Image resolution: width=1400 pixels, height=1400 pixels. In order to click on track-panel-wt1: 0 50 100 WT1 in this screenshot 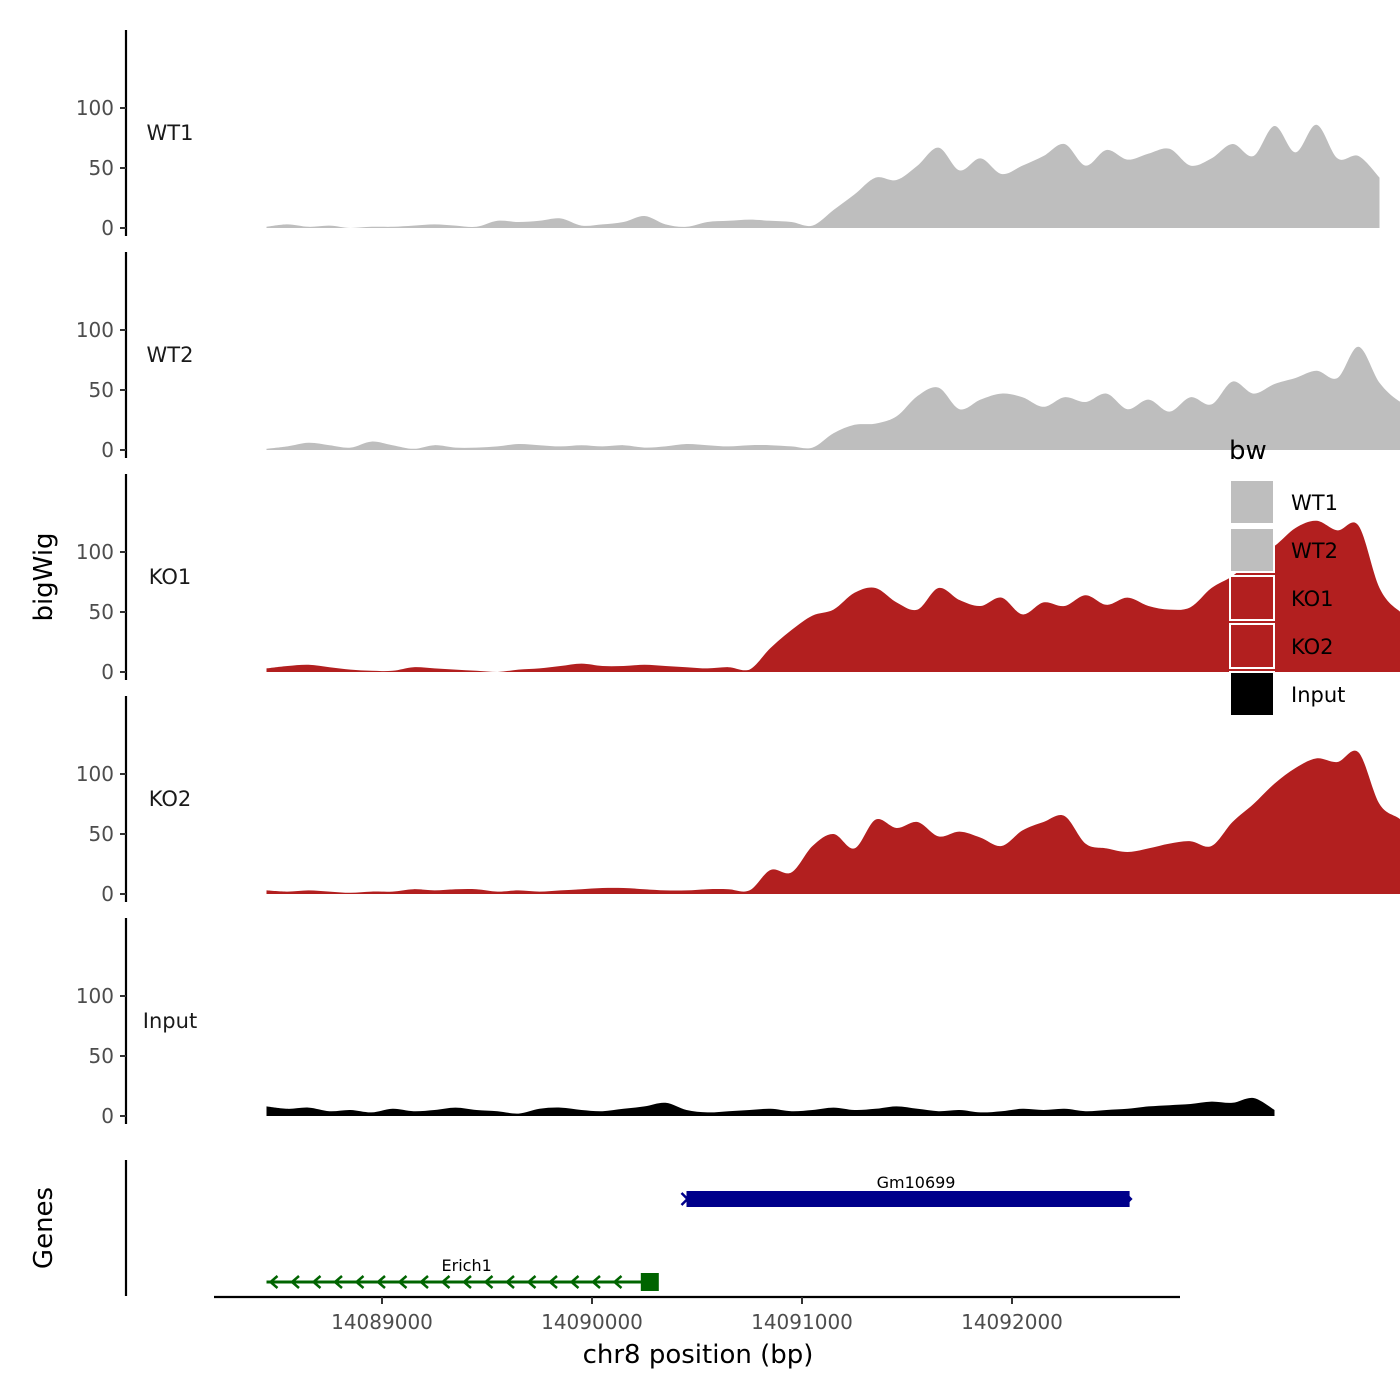, I will do `click(728, 135)`.